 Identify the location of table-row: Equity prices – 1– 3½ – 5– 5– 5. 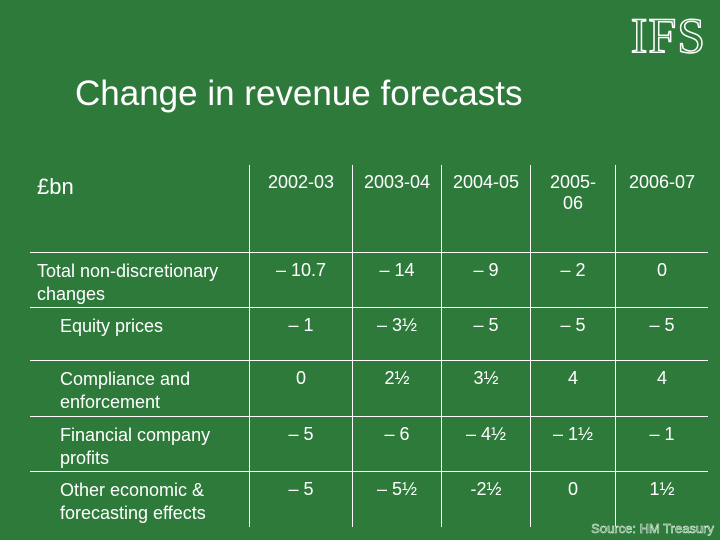
(369, 333).